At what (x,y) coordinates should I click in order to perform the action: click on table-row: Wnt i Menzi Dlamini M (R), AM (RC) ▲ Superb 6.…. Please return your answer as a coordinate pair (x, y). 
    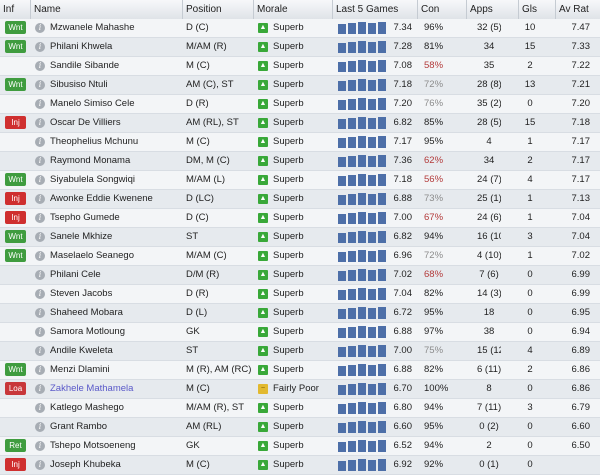
    Looking at the image, I should click on (300, 370).